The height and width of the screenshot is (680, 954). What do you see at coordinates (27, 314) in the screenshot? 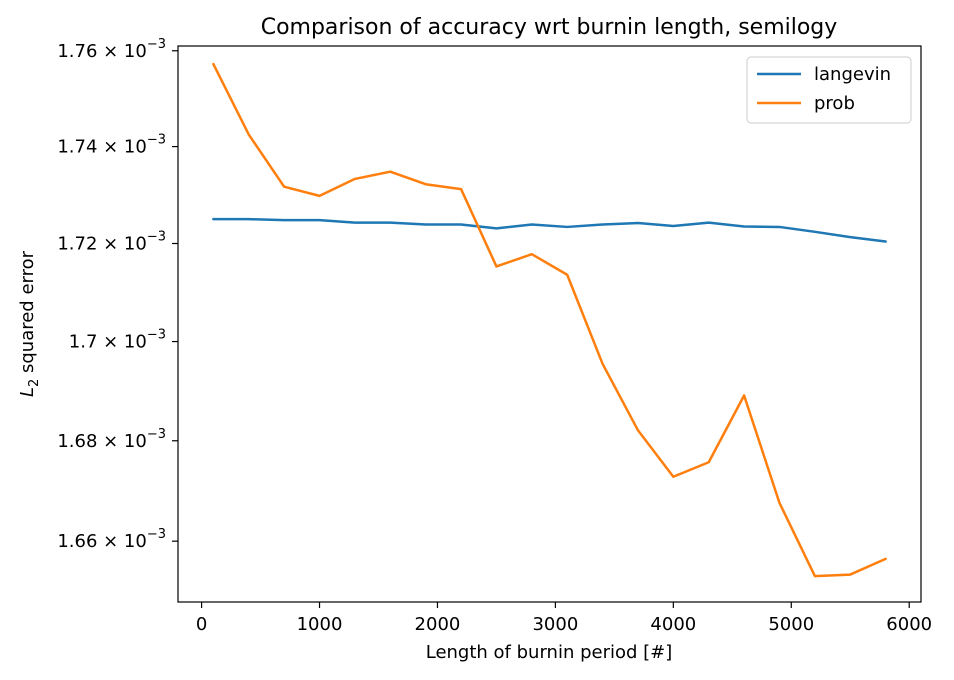
I see `y-axis-label-rest: squared error` at bounding box center [27, 314].